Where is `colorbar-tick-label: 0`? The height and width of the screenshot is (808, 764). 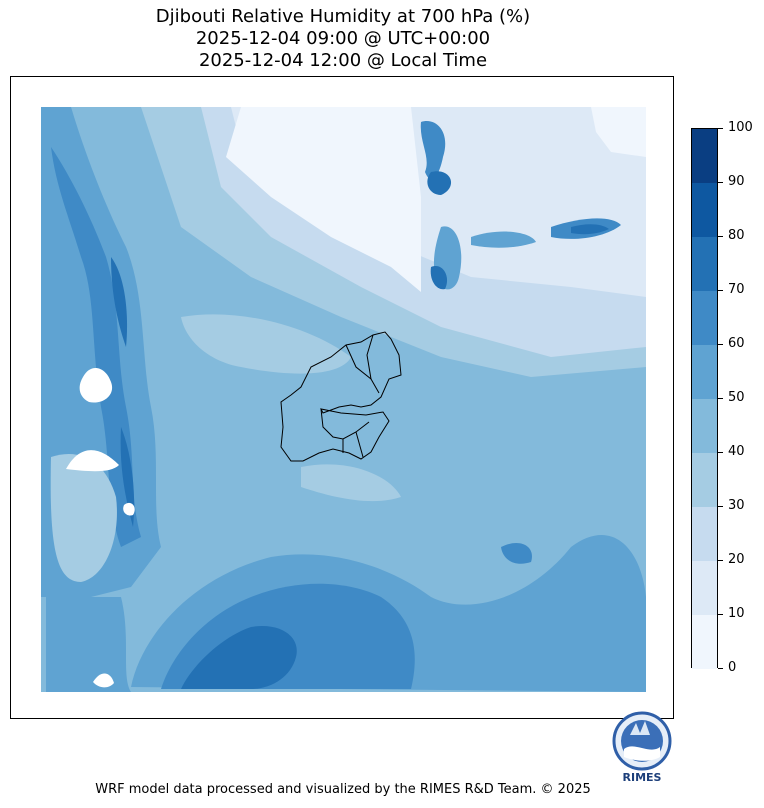 colorbar-tick-label: 0 is located at coordinates (732, 667).